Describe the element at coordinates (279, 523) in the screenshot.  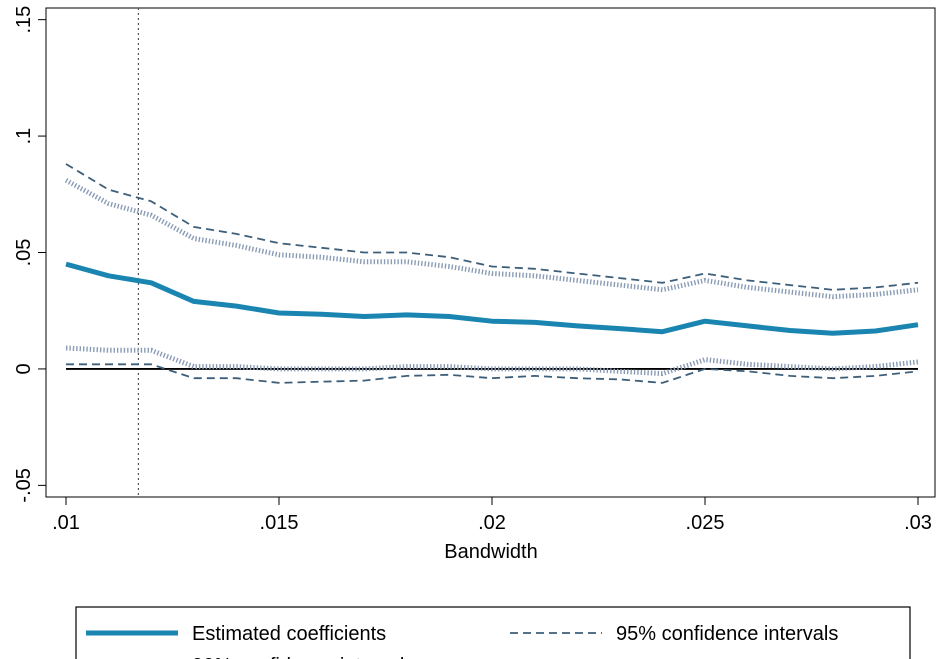
I see `x-tick-label: .015` at that location.